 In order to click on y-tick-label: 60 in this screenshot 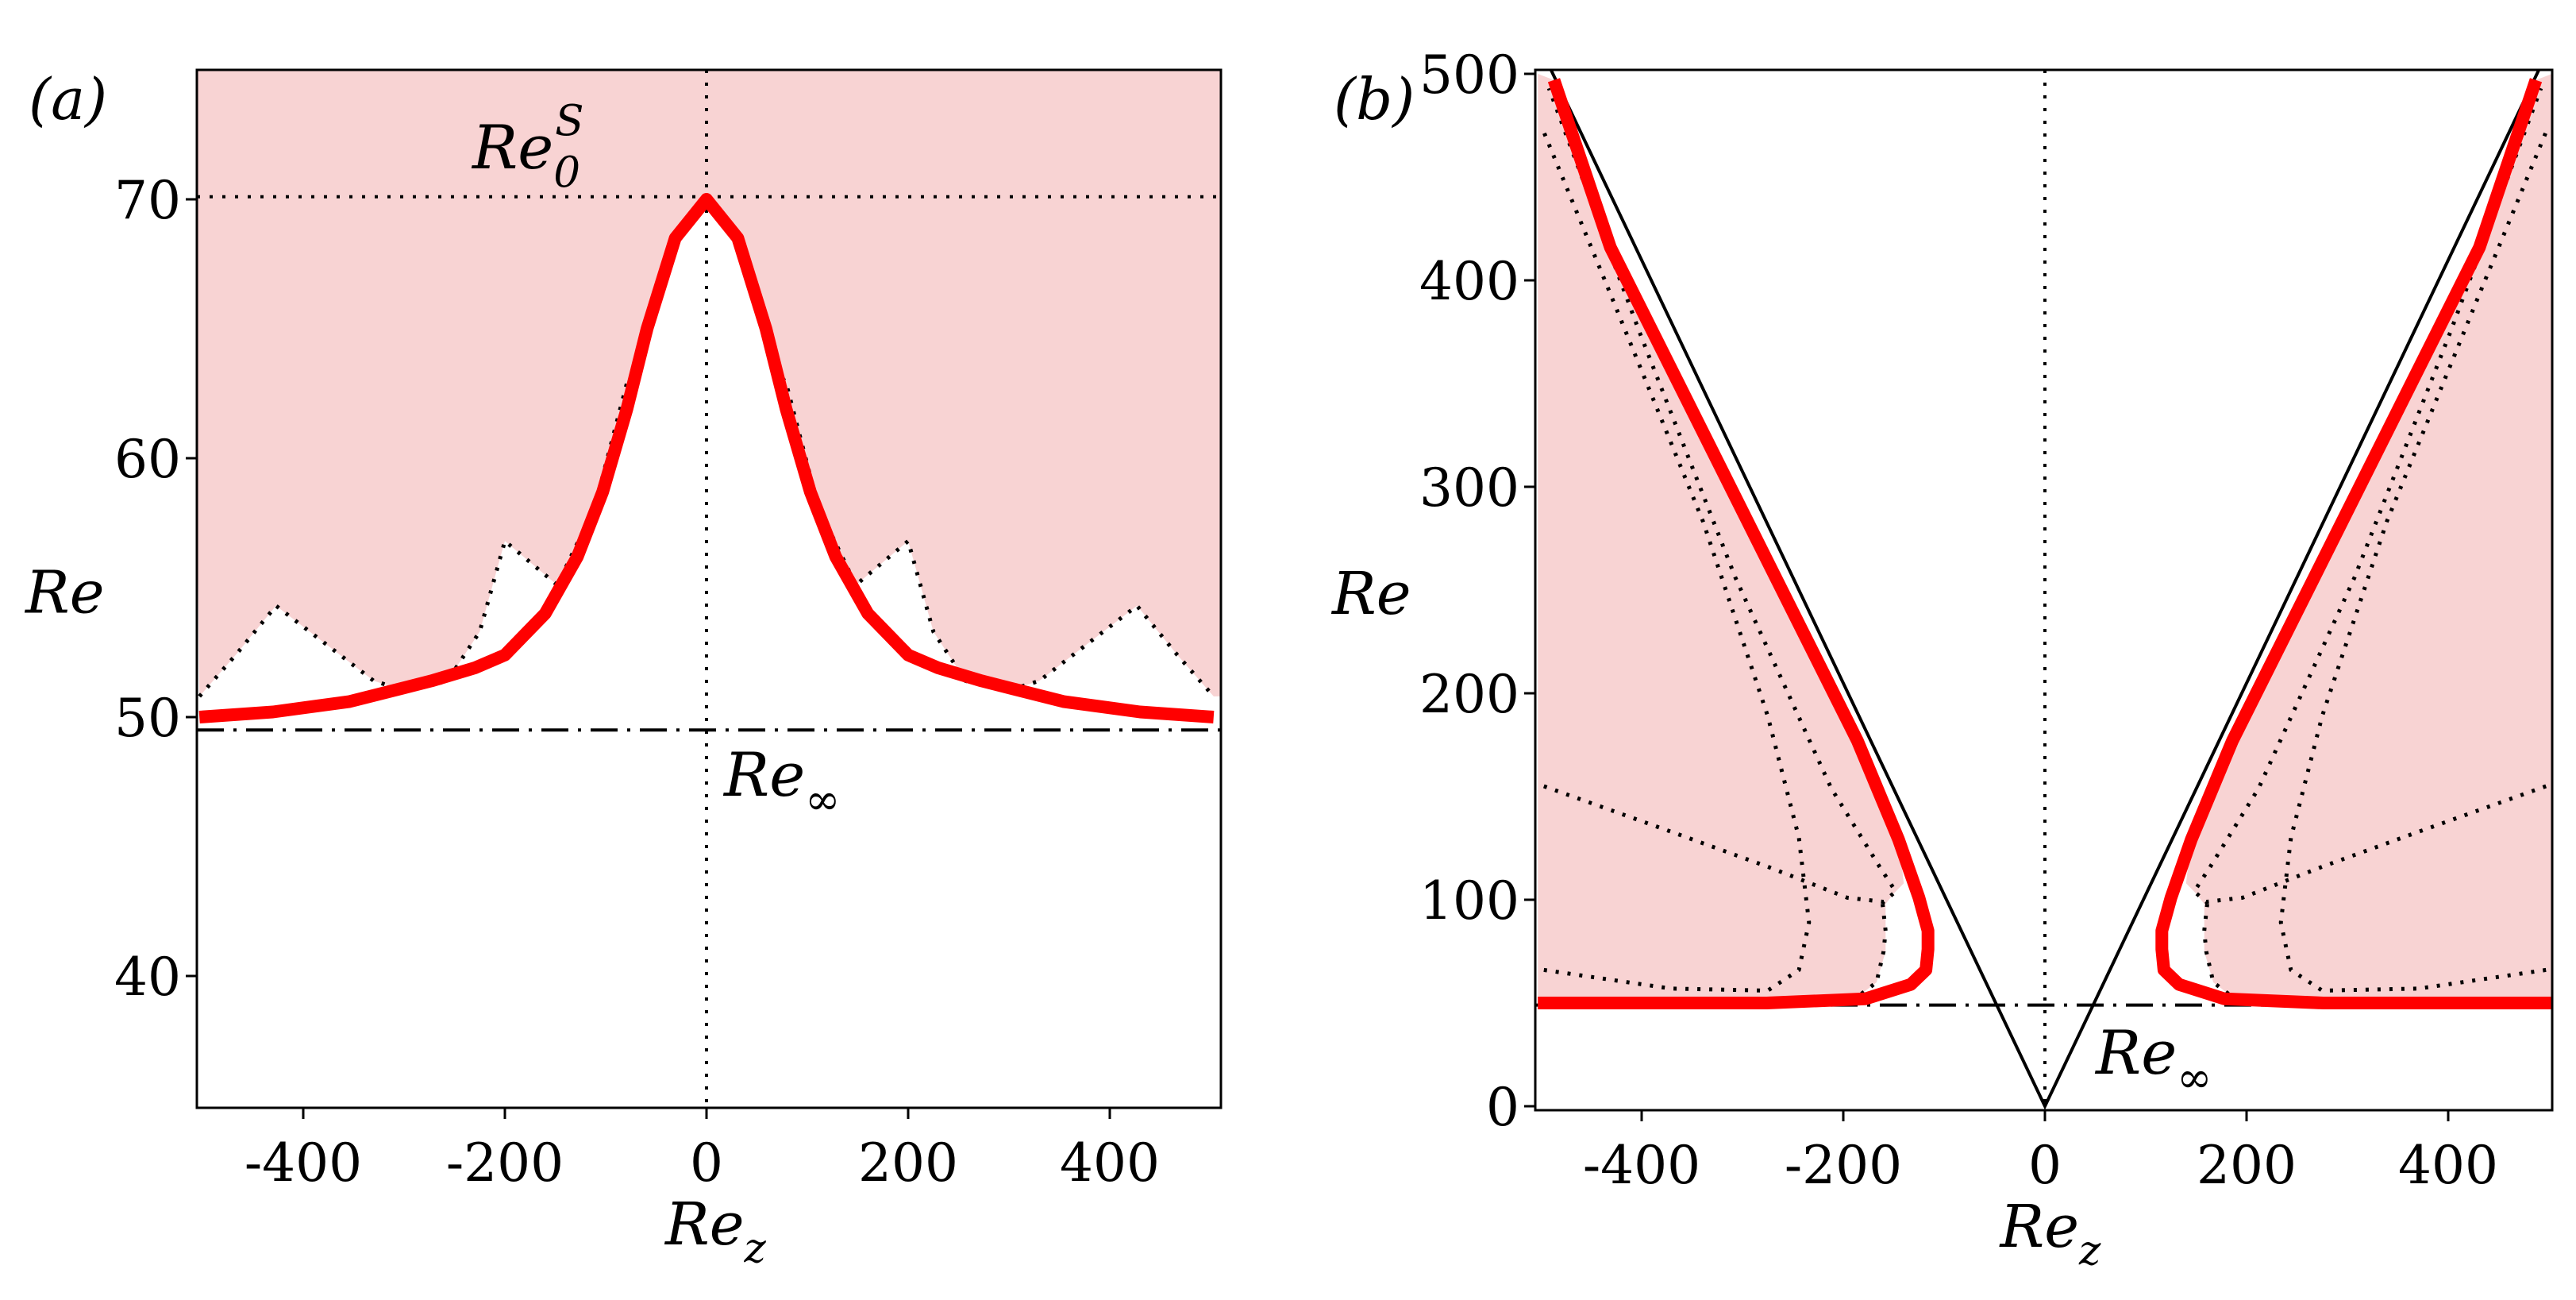, I will do `click(147, 459)`.